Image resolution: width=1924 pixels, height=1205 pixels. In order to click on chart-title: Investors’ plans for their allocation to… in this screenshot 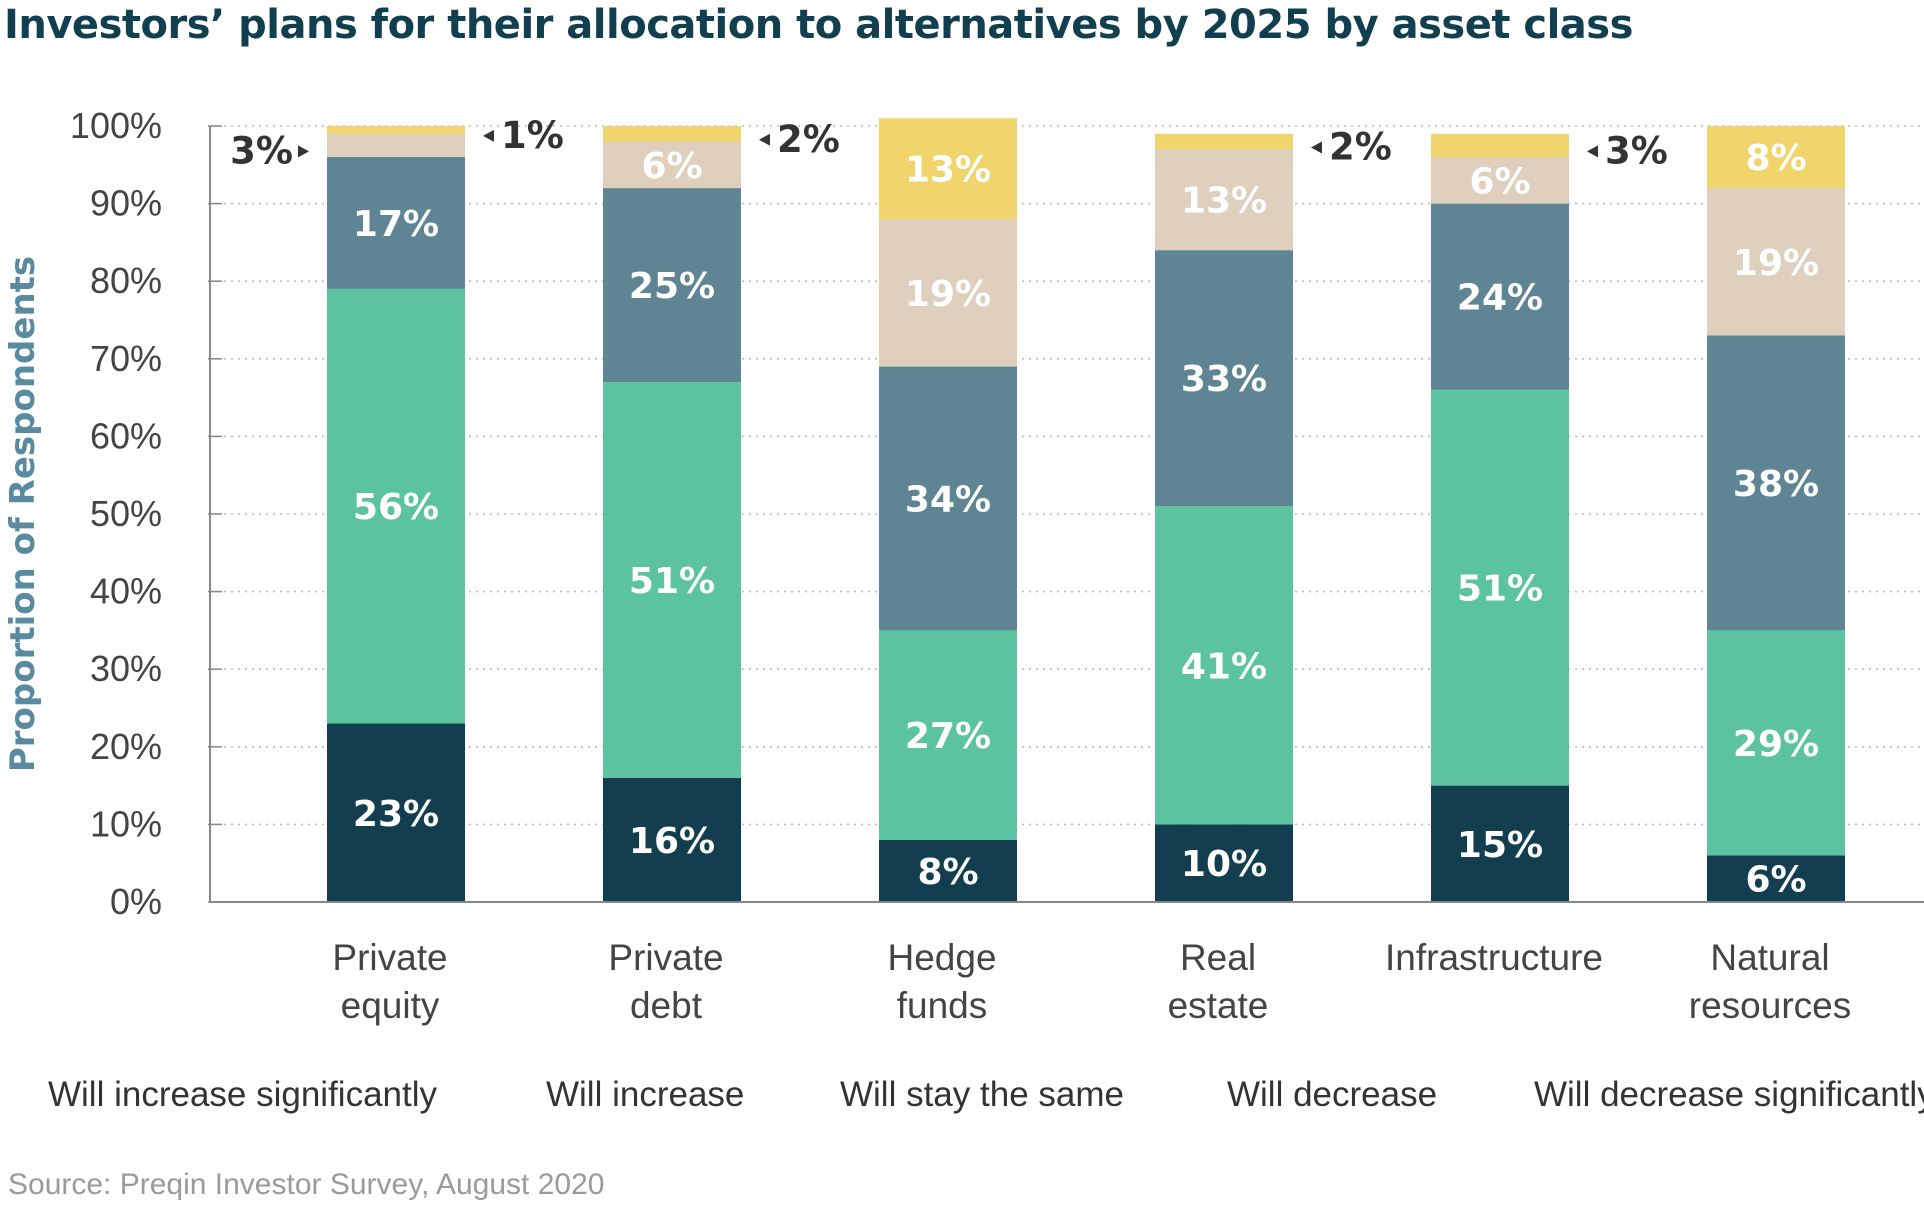, I will do `click(818, 25)`.